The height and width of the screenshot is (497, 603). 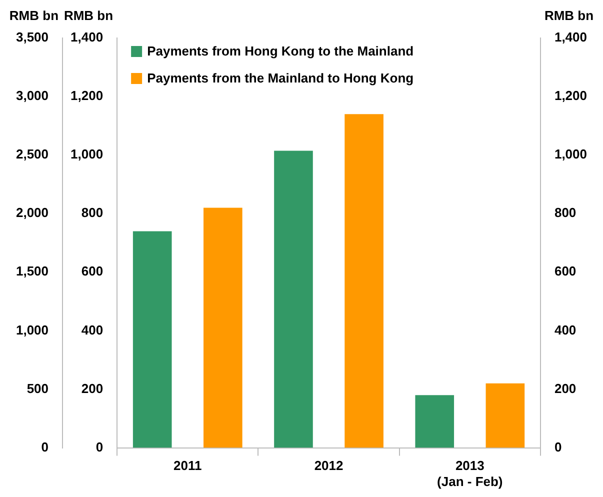 What do you see at coordinates (571, 96) in the screenshot?
I see `y2-tick-label: 1,200` at bounding box center [571, 96].